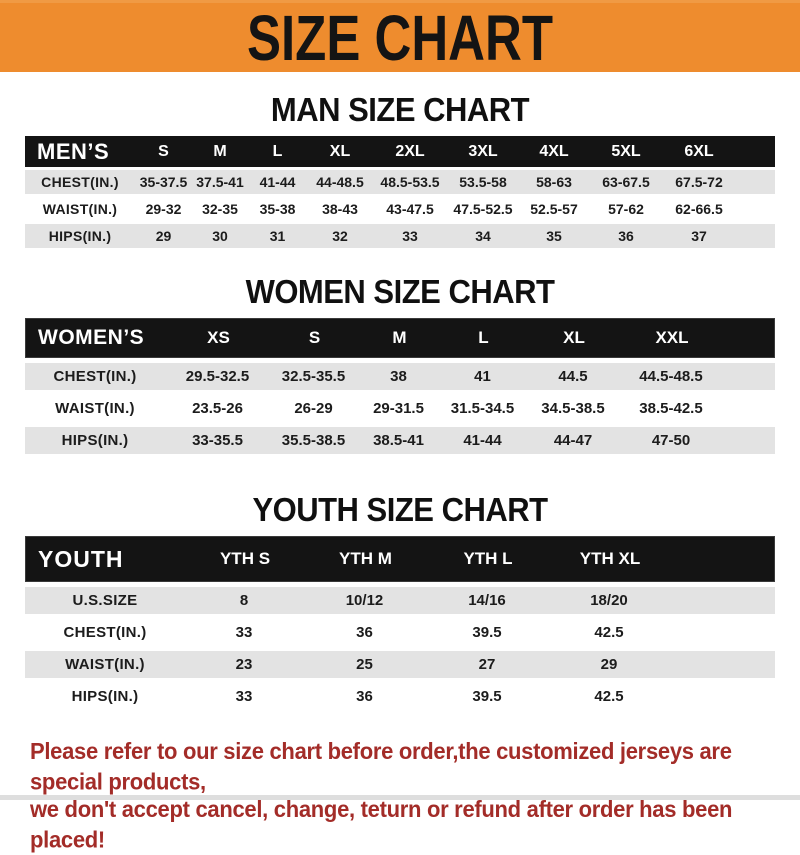 The image size is (800, 855). Describe the element at coordinates (218, 337) in the screenshot. I see `size-column-header: XS` at that location.